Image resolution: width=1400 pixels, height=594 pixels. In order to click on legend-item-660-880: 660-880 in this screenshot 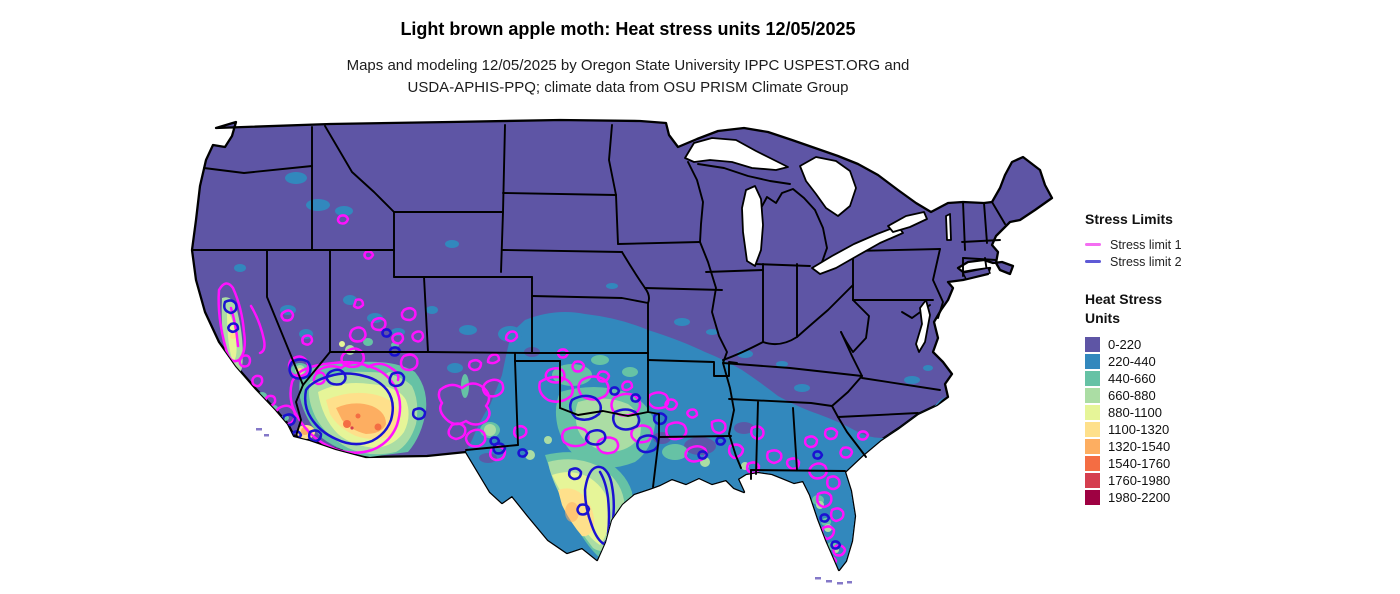, I will do `click(1235, 395)`.